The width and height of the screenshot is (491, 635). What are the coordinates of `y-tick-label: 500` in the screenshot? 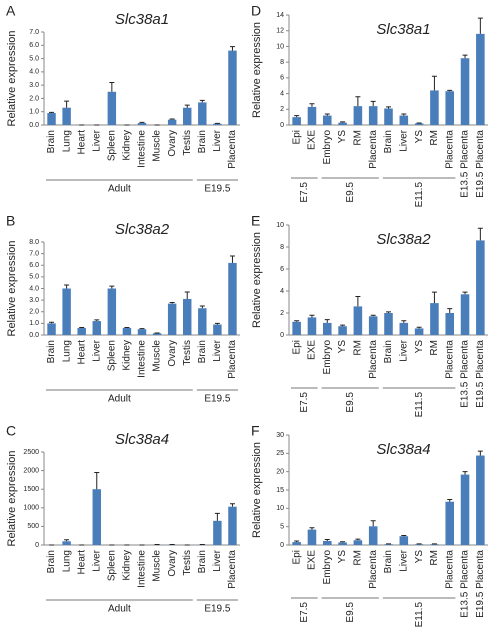 It's located at (33, 526).